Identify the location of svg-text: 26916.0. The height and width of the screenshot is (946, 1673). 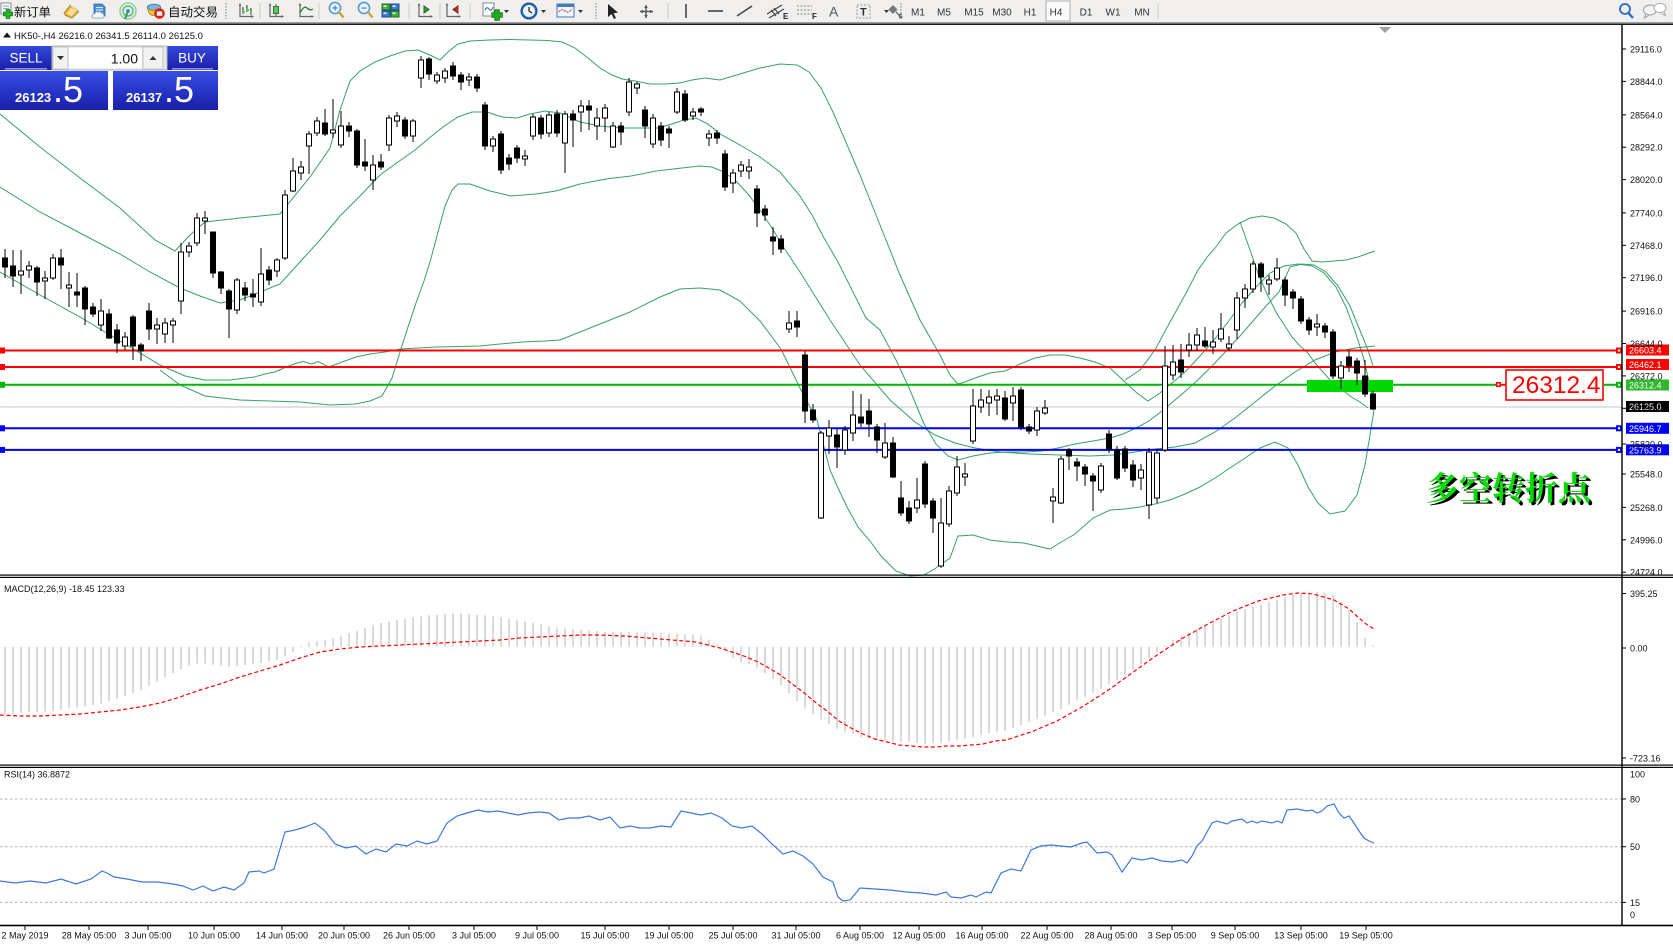
(1646, 312).